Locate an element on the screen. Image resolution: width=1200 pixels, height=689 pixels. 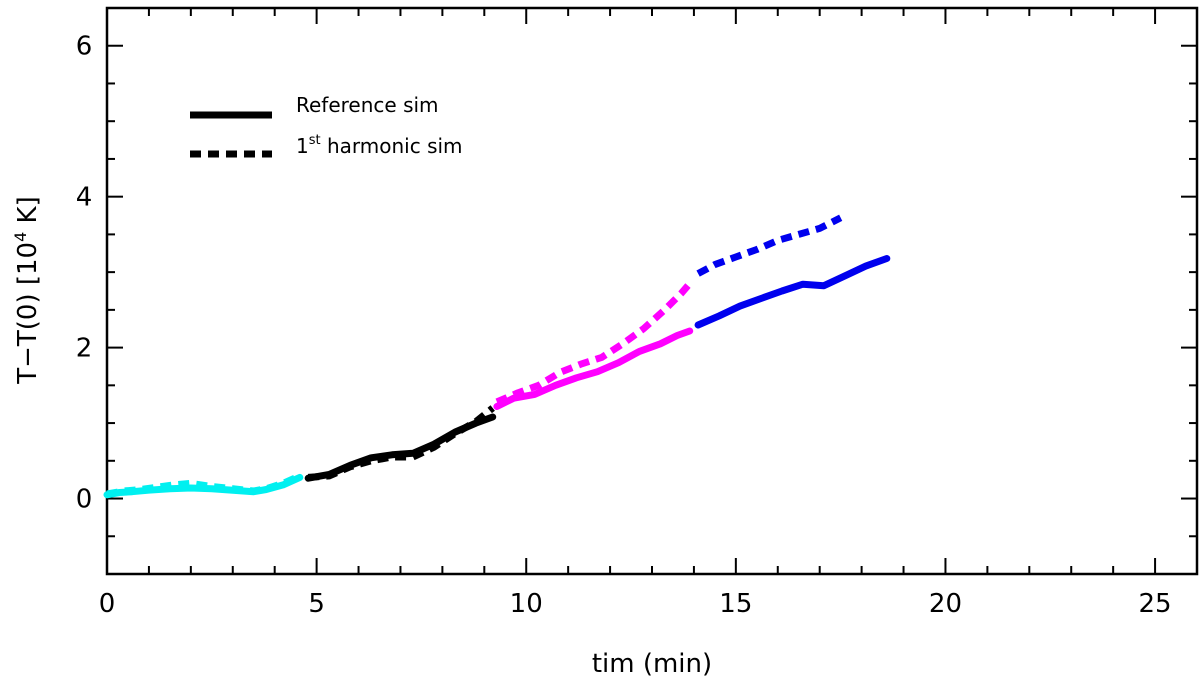
x-tick-label: 5 is located at coordinates (316, 604).